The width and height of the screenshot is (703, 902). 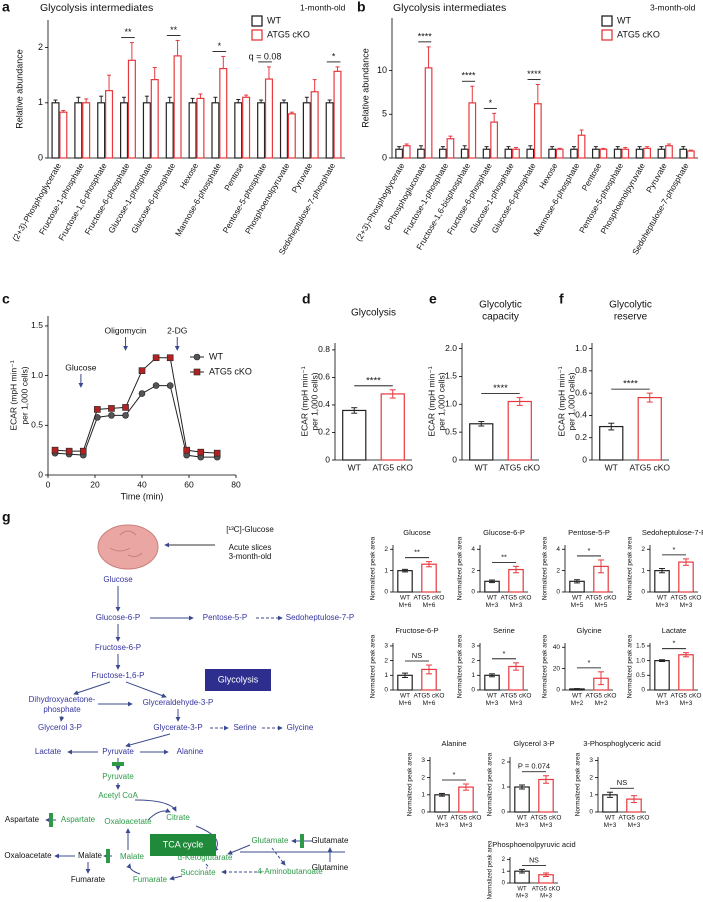 What do you see at coordinates (6, 299) in the screenshot?
I see `panel-letter: c` at bounding box center [6, 299].